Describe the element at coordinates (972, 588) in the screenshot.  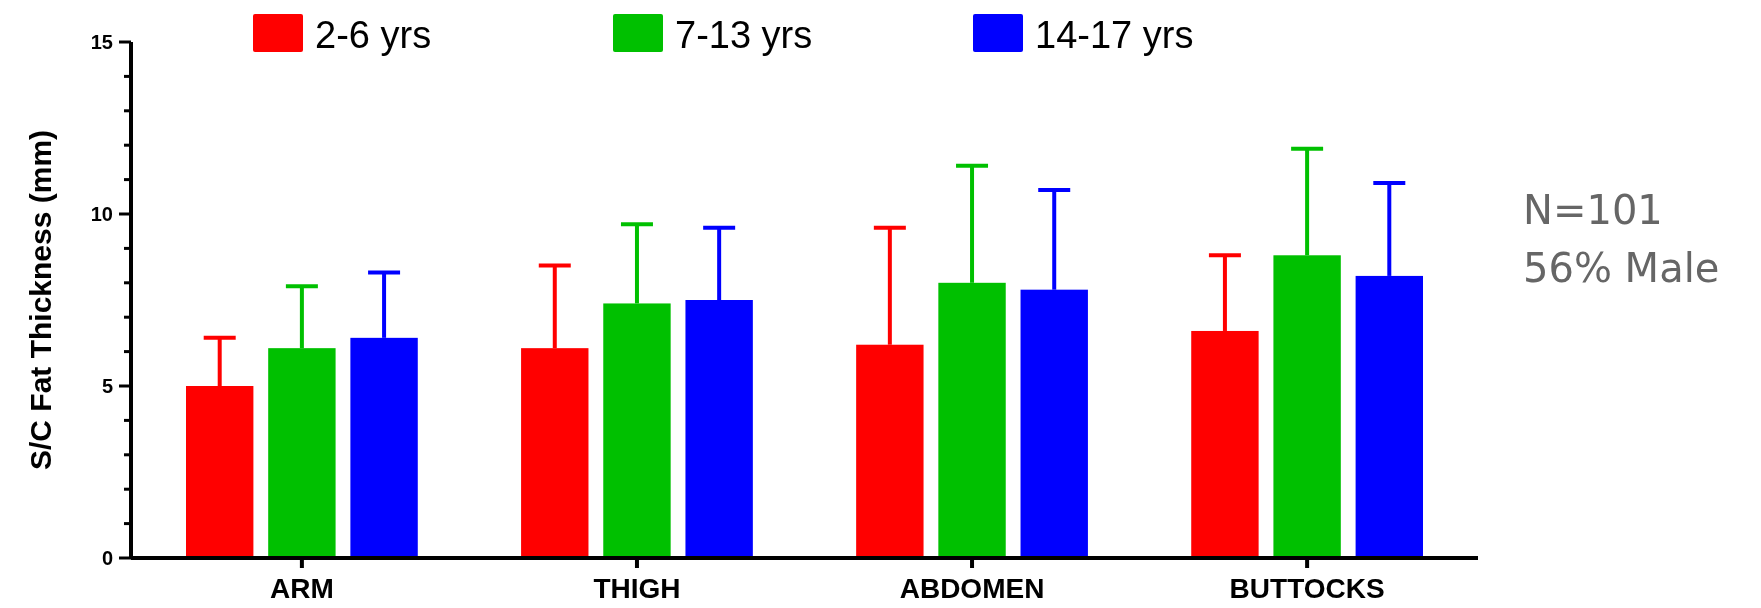
I see `x-tick-label: ABDOMEN` at that location.